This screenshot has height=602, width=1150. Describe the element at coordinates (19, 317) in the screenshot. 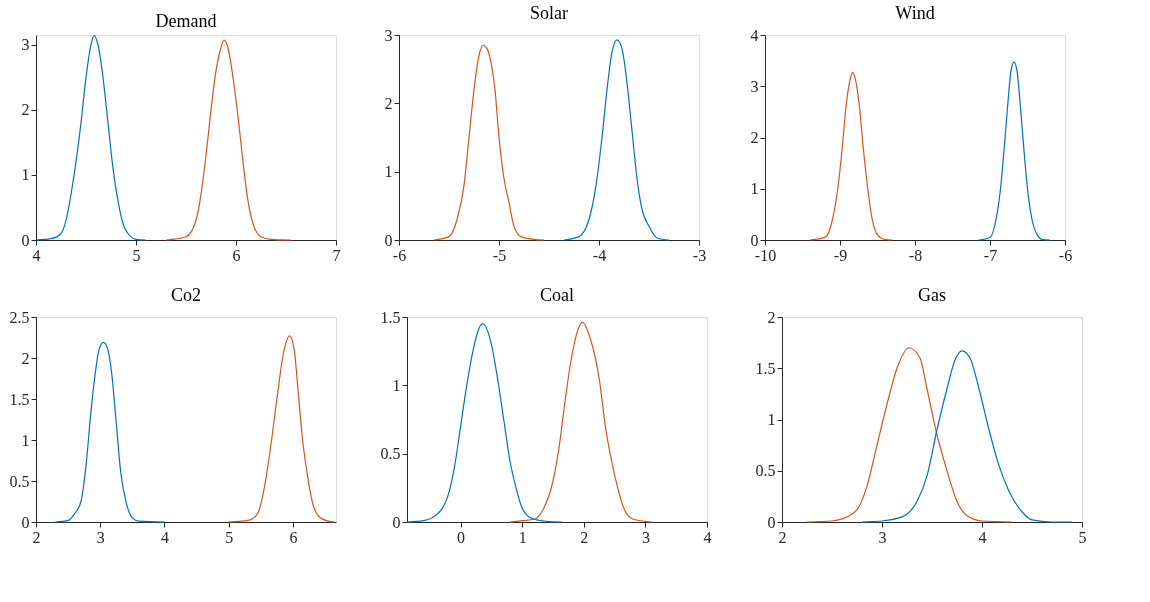

I see `y-tick-label: 2.5` at that location.